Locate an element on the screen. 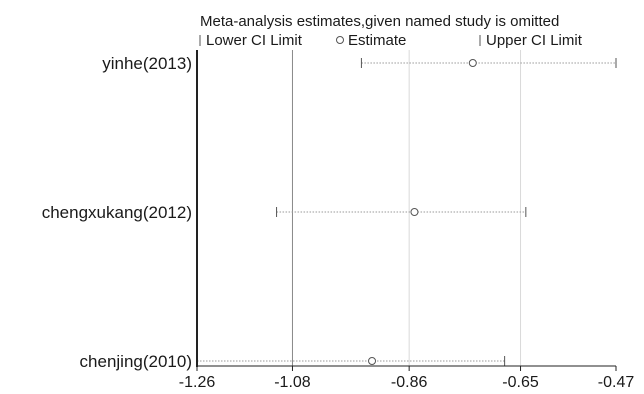 The height and width of the screenshot is (394, 644). grid-lines is located at coordinates (465, 208).